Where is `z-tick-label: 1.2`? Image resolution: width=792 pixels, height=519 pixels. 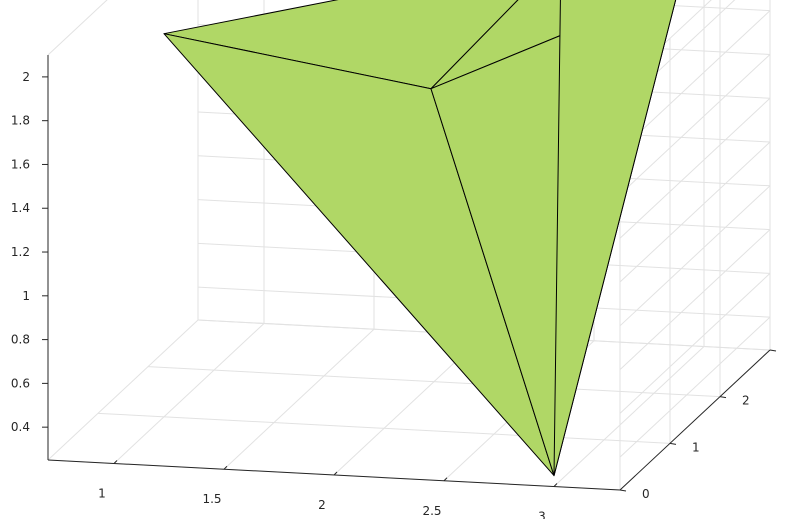 z-tick-label: 1.2 is located at coordinates (20, 252).